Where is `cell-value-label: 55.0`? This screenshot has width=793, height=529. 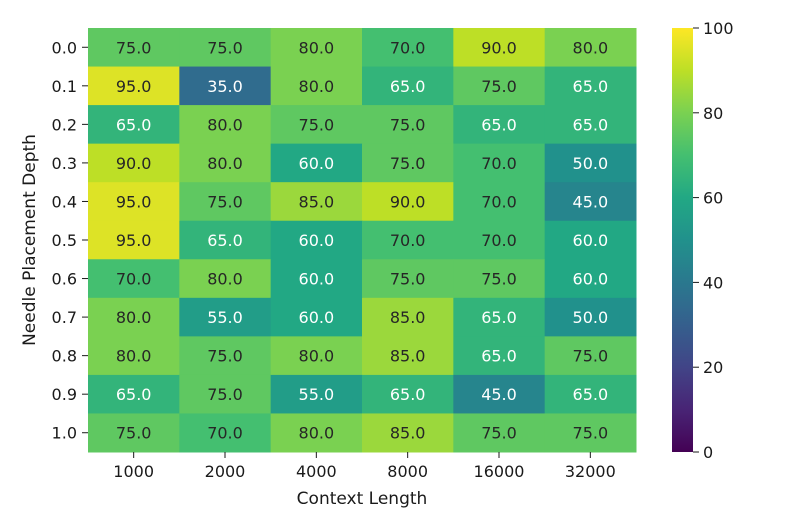
cell-value-label: 55.0 is located at coordinates (317, 394).